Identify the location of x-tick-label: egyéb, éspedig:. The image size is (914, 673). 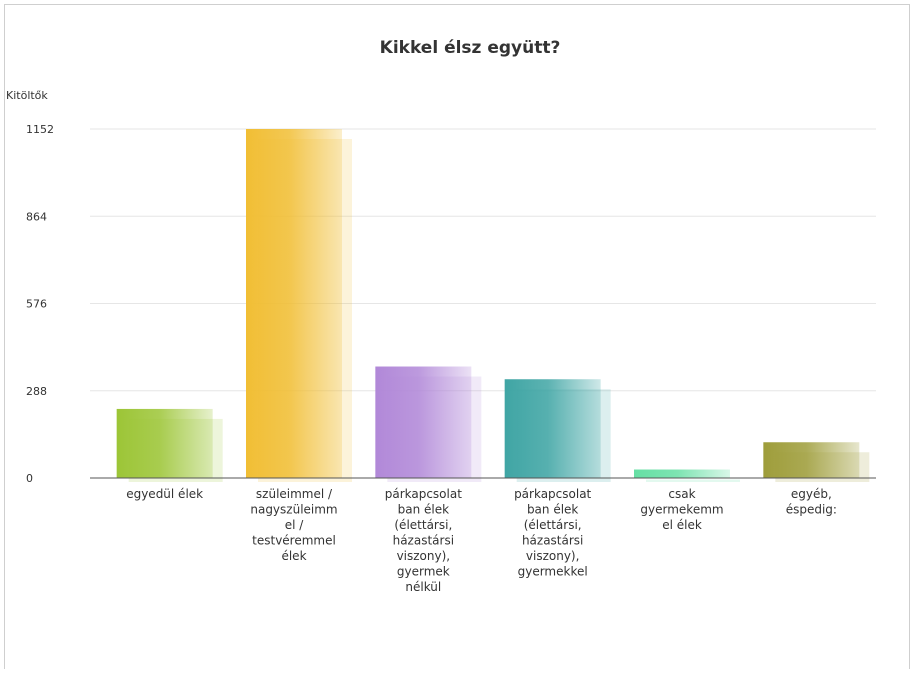
(811, 502).